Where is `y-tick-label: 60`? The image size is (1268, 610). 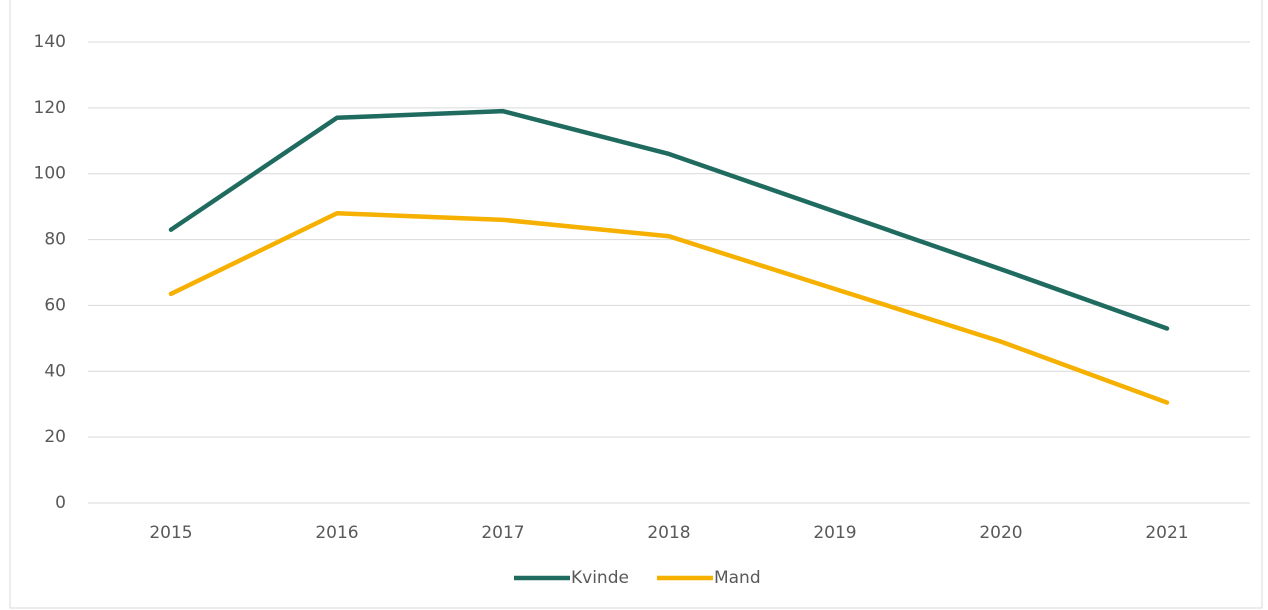
y-tick-label: 60 is located at coordinates (55, 305).